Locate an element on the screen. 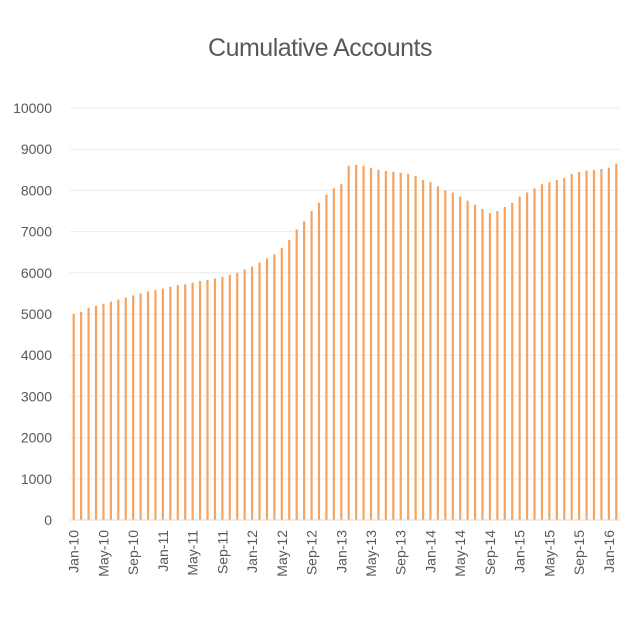  x-tick-label: May-12 is located at coordinates (282, 553).